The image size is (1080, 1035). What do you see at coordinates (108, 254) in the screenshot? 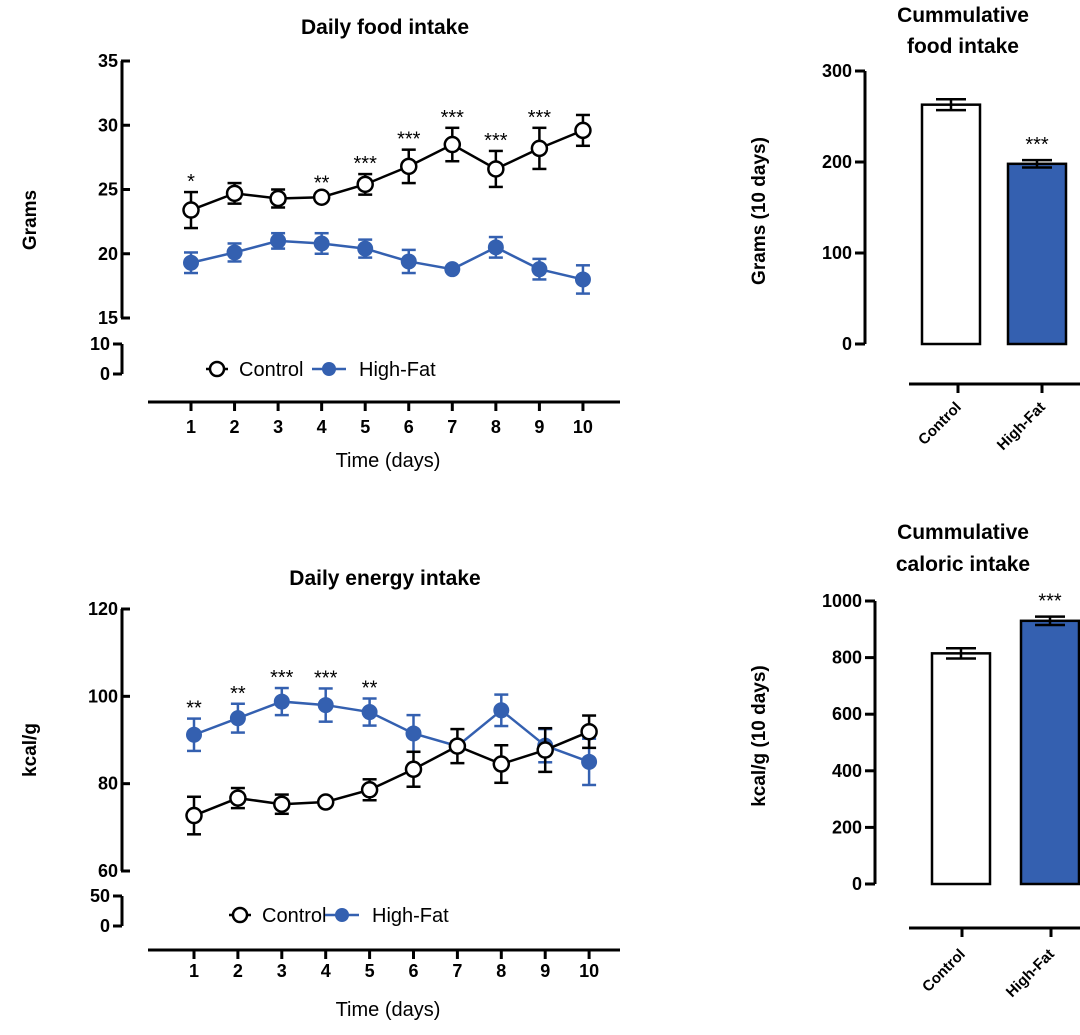
I see `y-tick-label: 20` at bounding box center [108, 254].